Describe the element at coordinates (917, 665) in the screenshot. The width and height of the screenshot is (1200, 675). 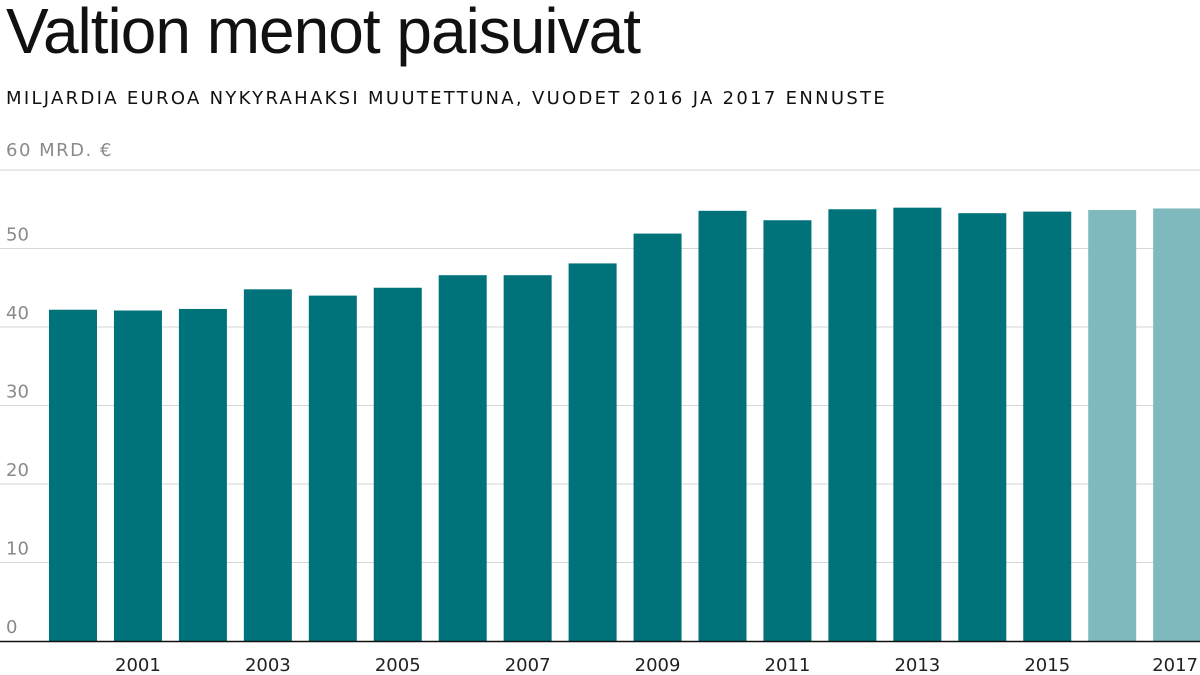
I see `x-tick-label: 2013` at that location.